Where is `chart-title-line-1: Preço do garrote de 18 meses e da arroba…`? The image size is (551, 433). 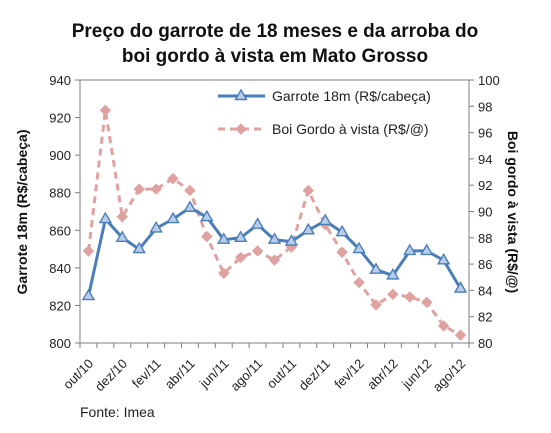
chart-title-line-1: Preço do garrote de 18 meses e da arroba… is located at coordinates (275, 31).